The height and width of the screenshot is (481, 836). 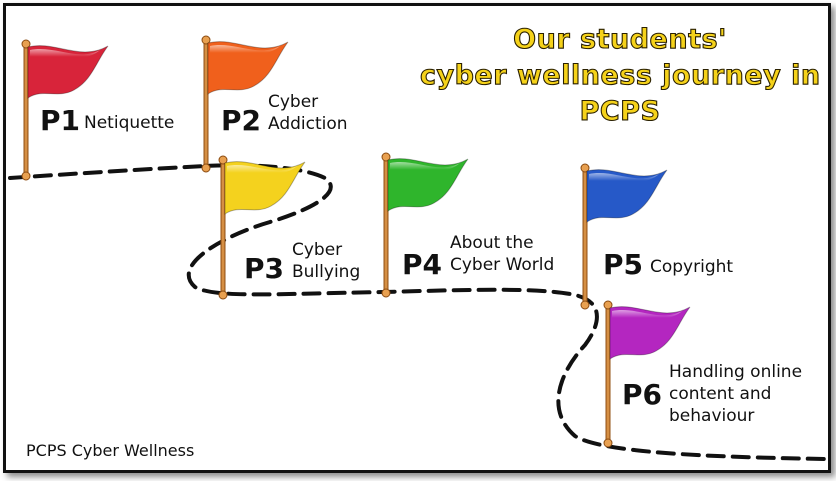 I want to click on flag-p2, so click(x=245, y=104).